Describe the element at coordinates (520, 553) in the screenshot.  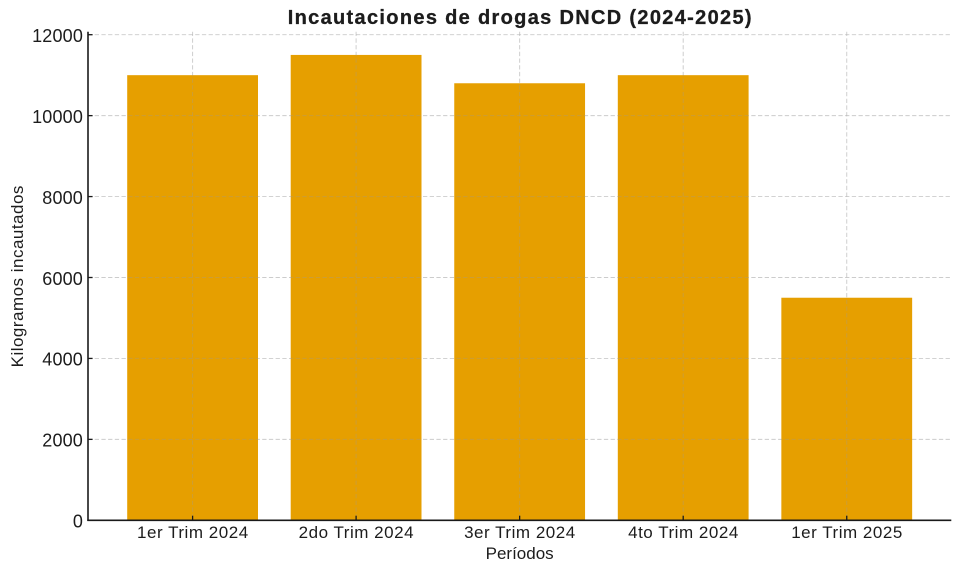
I see `svg-text: Períodos` at that location.